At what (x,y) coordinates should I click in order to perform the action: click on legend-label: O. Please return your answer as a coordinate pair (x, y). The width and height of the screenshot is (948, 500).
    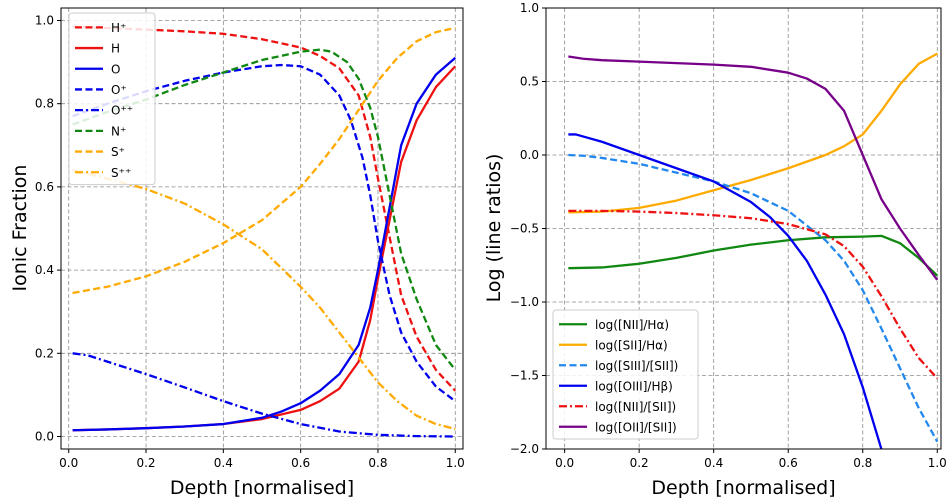
    Looking at the image, I should click on (115, 69).